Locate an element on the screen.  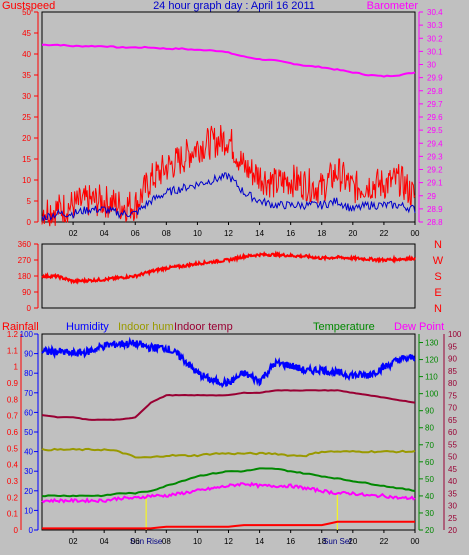
wind-x-tick-label: 10 is located at coordinates (197, 233).